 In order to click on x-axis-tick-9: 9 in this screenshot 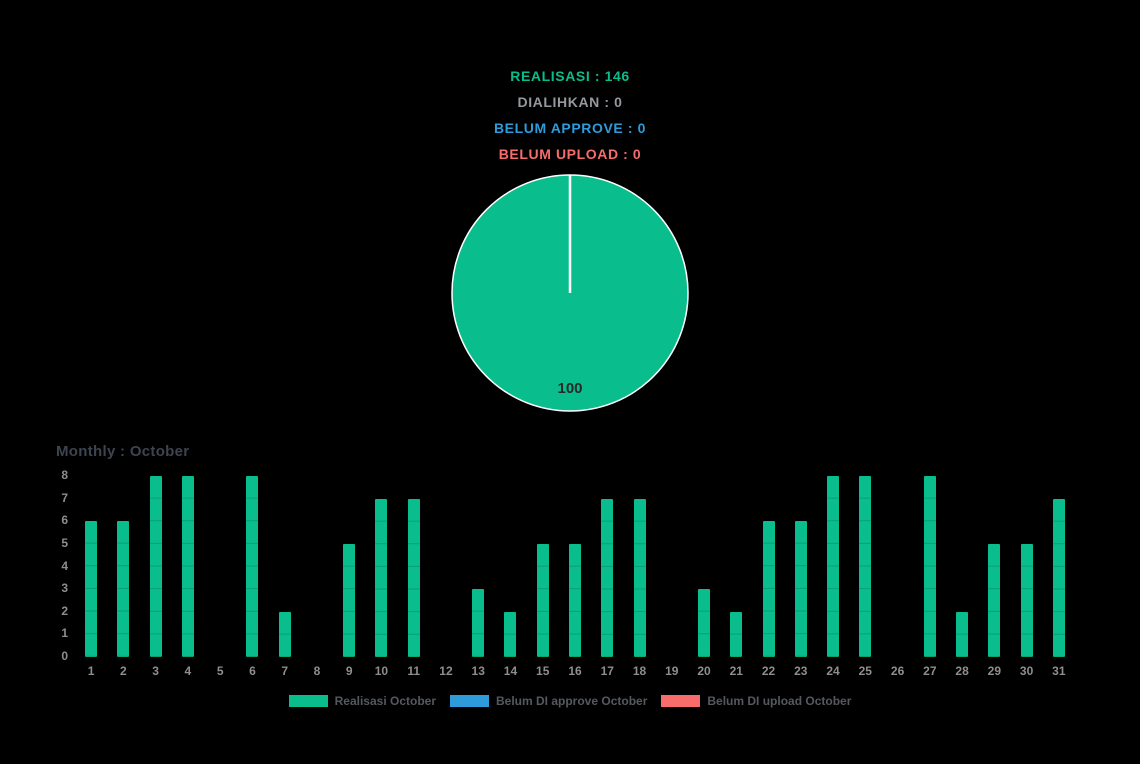, I will do `click(349, 671)`.